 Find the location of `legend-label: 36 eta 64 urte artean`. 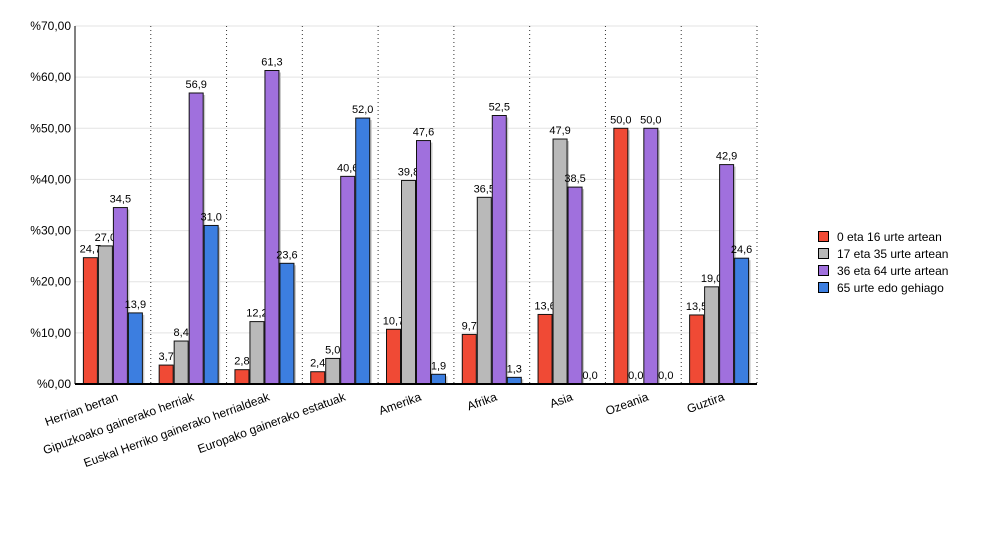

legend-label: 36 eta 64 urte artean is located at coordinates (893, 270).